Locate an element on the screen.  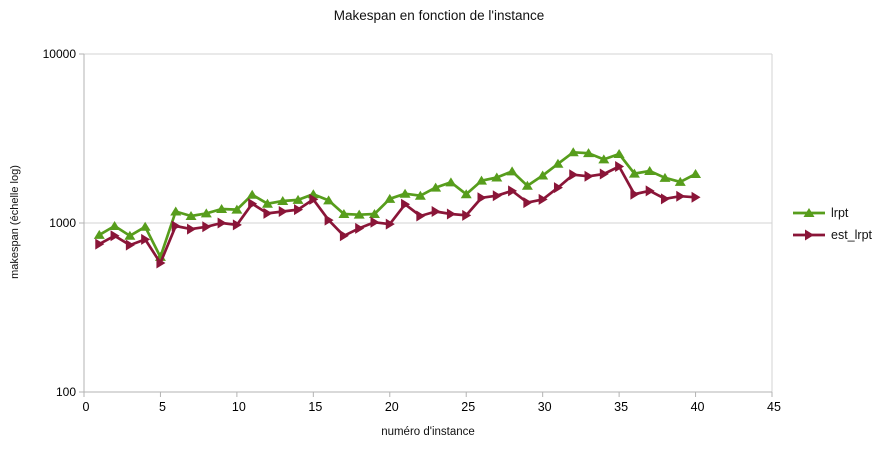
legend-label-lrpt: lrpt is located at coordinates (840, 213).